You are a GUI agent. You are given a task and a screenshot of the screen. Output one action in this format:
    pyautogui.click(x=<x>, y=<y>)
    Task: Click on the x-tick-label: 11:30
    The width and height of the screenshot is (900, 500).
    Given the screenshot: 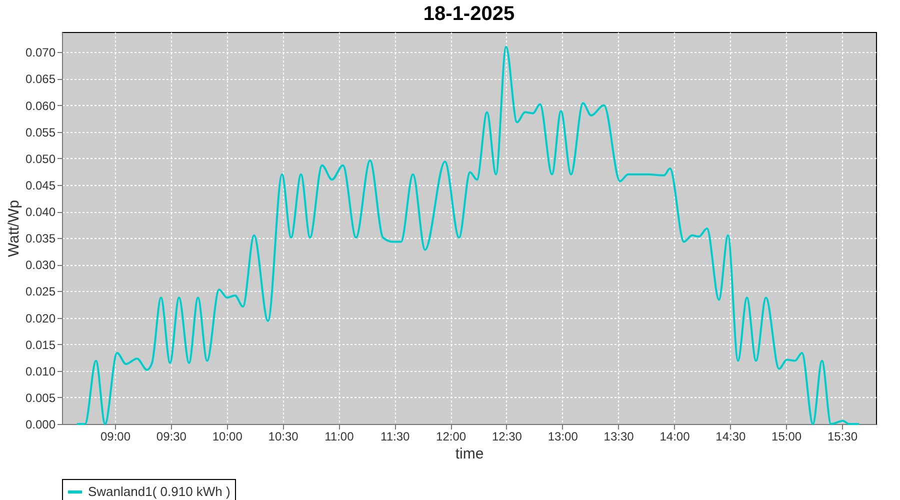 What is the action you would take?
    pyautogui.click(x=395, y=437)
    